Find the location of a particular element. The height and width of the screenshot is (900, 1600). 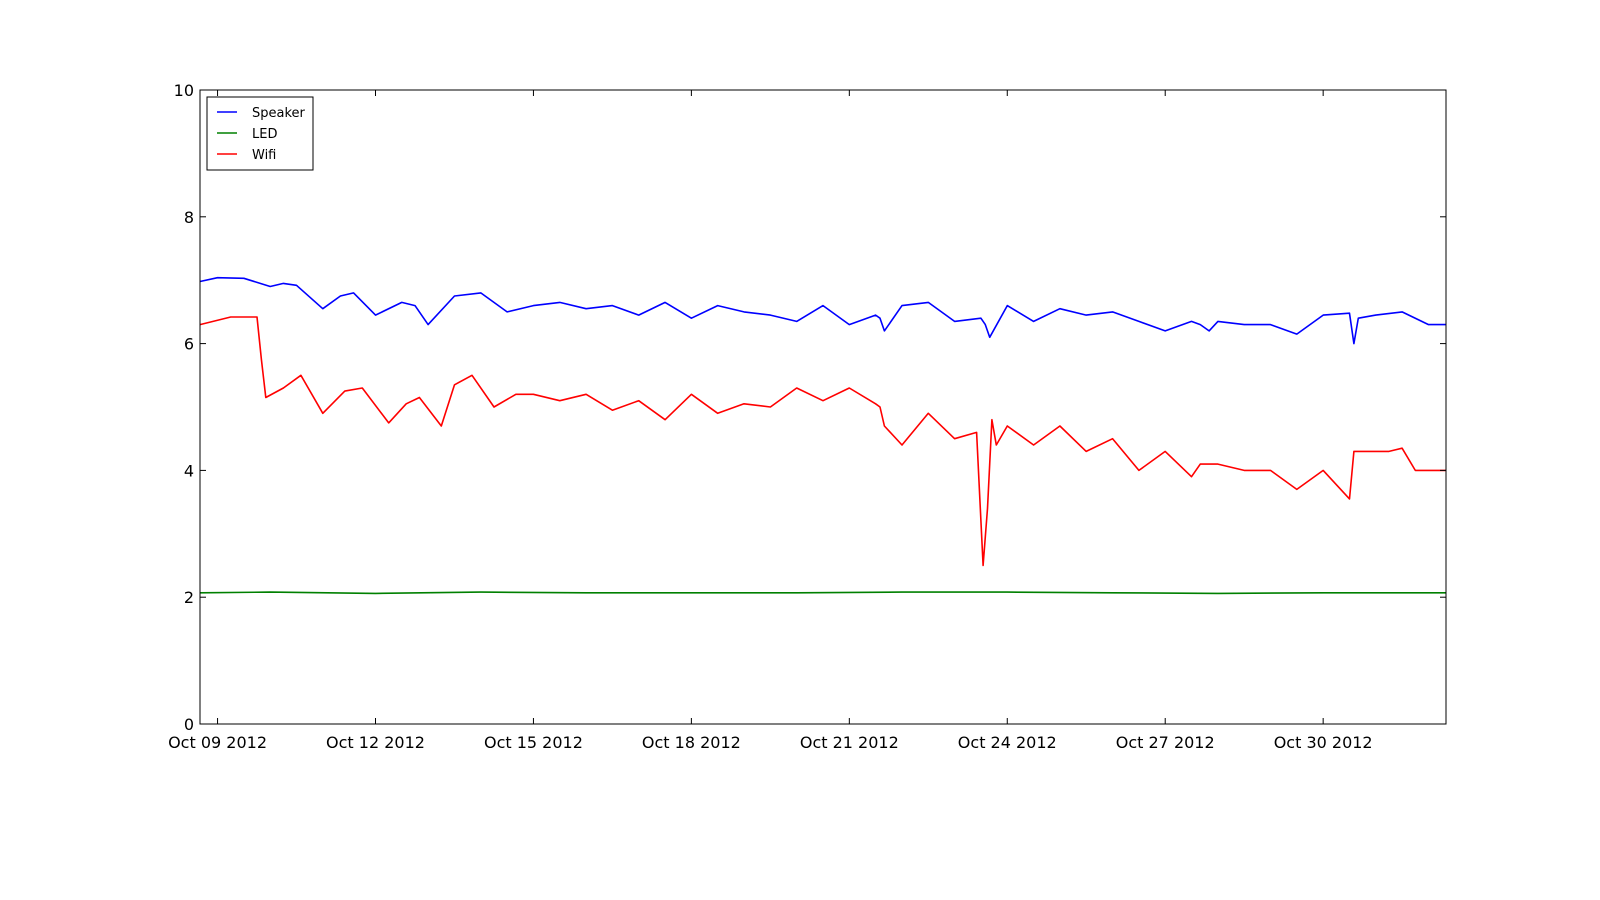

x-tick-label: Oct 24 2012 is located at coordinates (1007, 742).